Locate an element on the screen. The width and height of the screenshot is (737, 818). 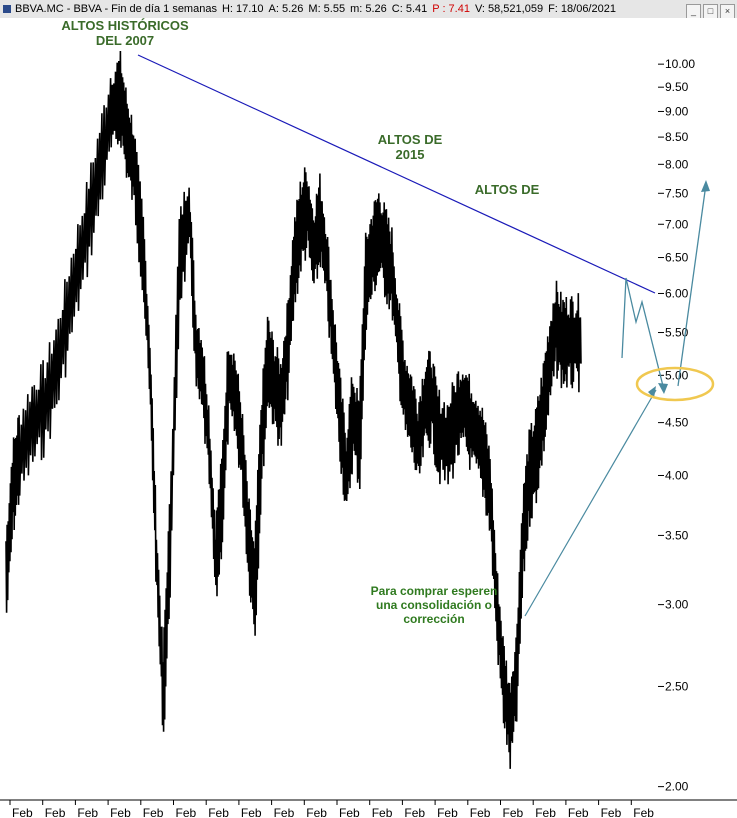
y-tick-label: 8.50 is located at coordinates (677, 137).